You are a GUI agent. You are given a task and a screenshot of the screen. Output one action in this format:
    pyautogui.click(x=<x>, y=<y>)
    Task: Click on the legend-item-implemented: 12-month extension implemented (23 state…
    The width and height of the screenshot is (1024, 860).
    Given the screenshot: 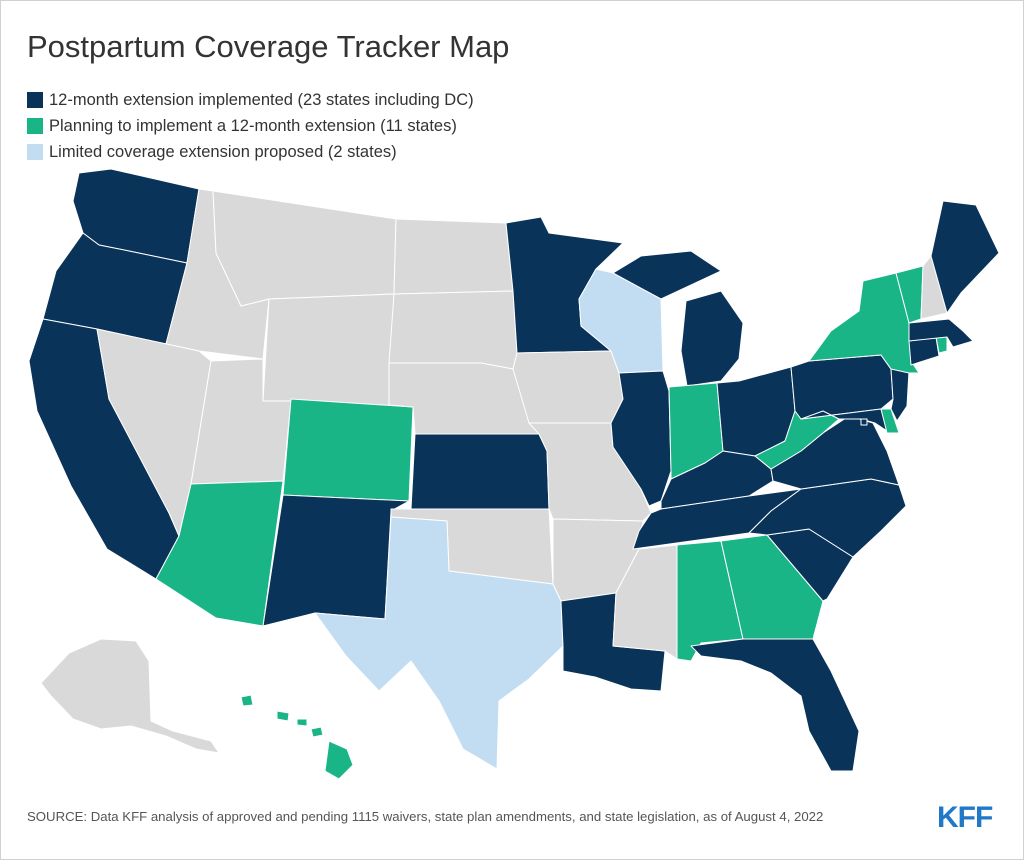 What is the action you would take?
    pyautogui.click(x=250, y=100)
    